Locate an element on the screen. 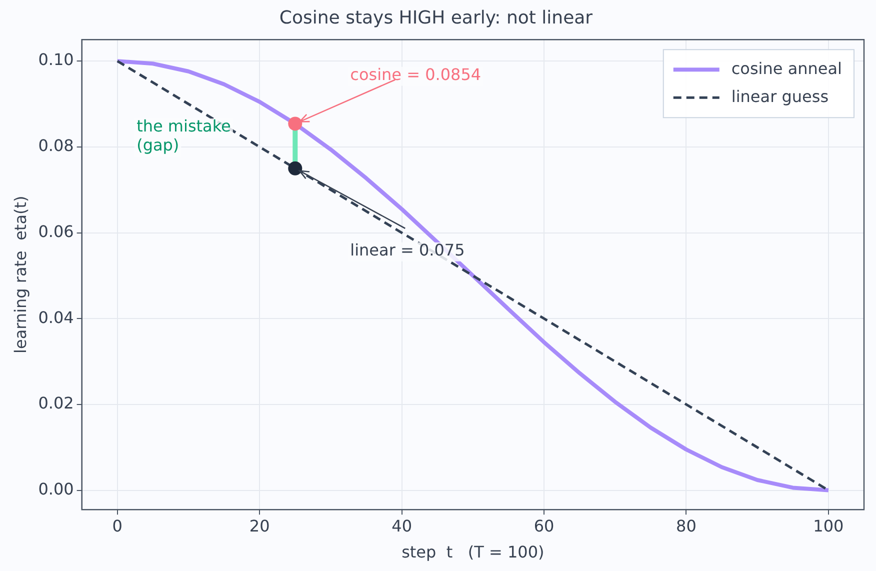 The image size is (876, 571). x-tick-label: 60 is located at coordinates (544, 526).